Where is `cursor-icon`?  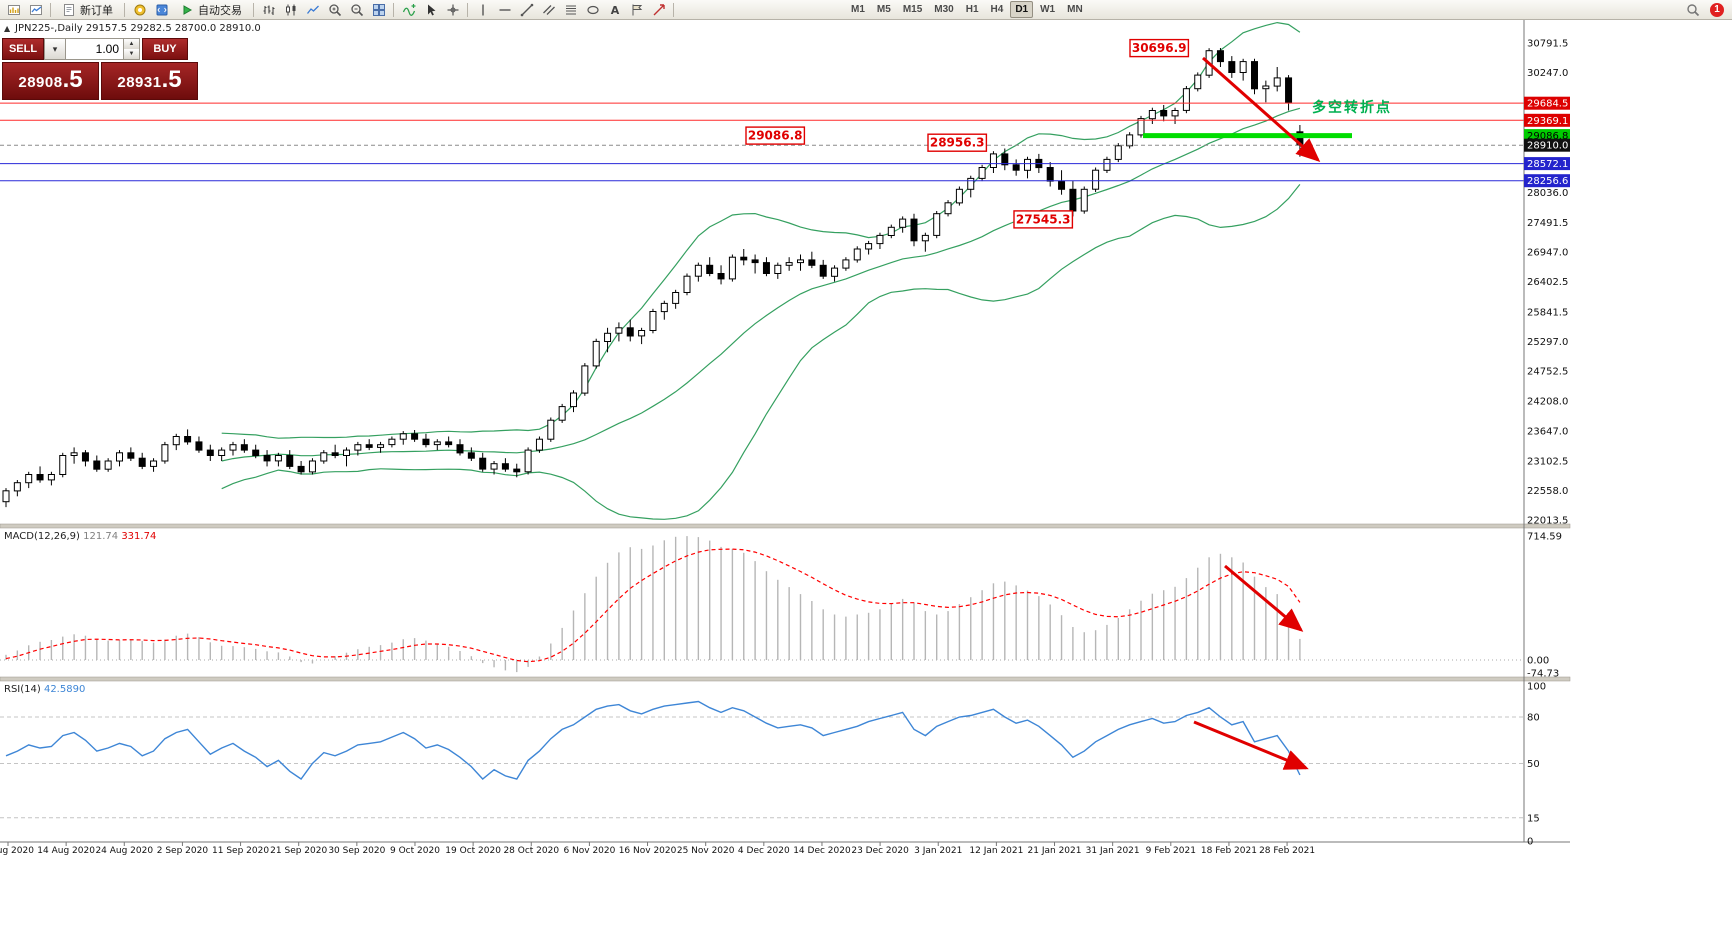 cursor-icon is located at coordinates (431, 9).